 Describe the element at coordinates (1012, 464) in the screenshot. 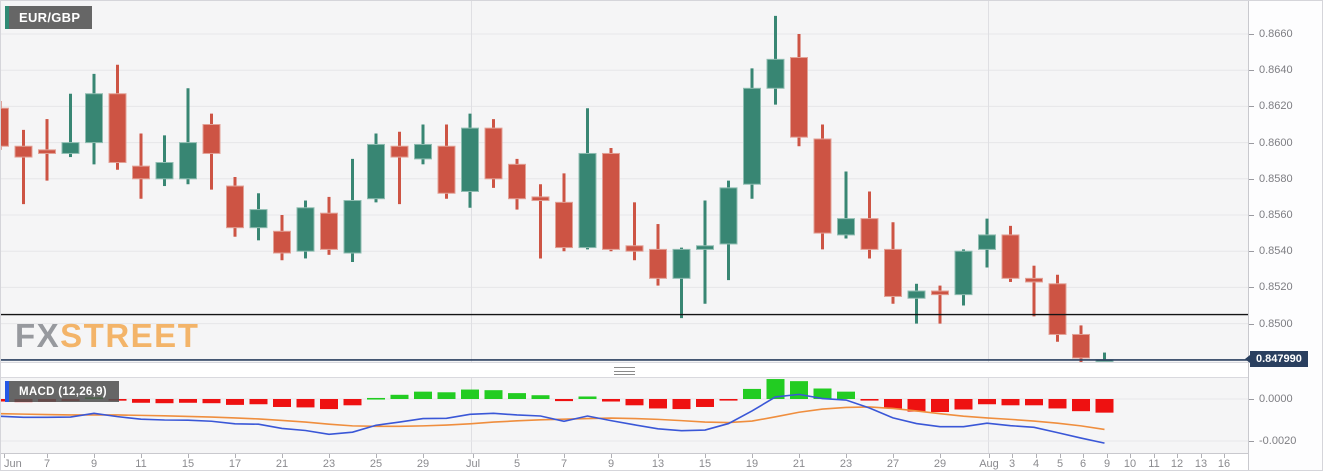

I see `time-tick-label: 3` at that location.